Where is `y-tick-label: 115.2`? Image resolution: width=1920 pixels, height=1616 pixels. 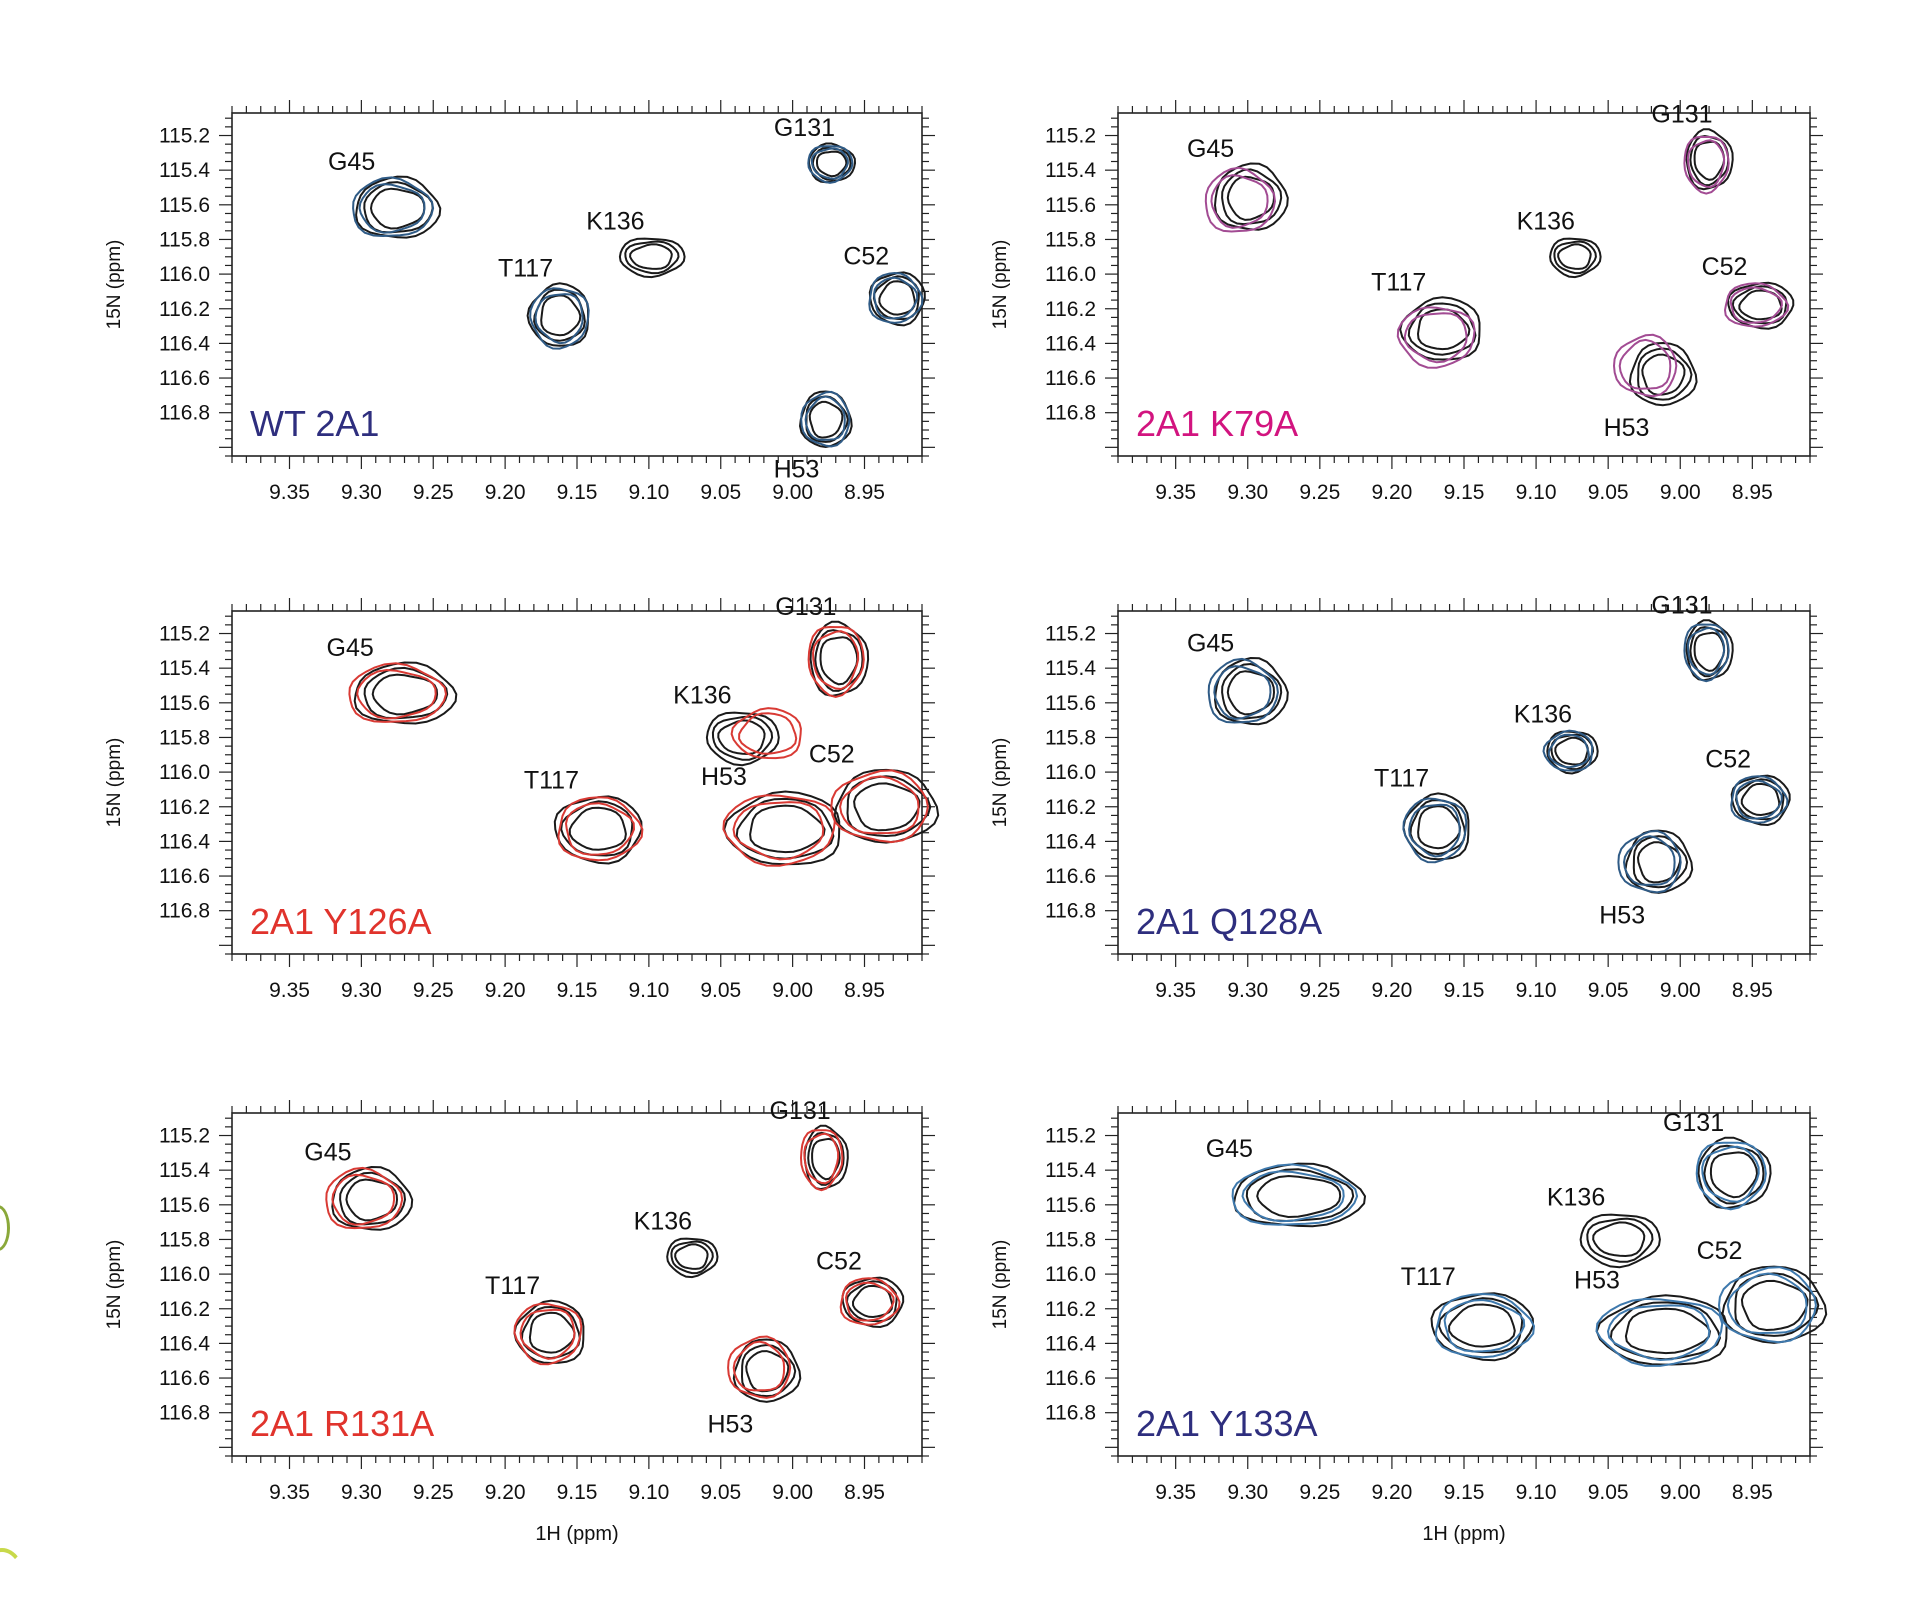 y-tick-label: 115.2 is located at coordinates (1070, 136).